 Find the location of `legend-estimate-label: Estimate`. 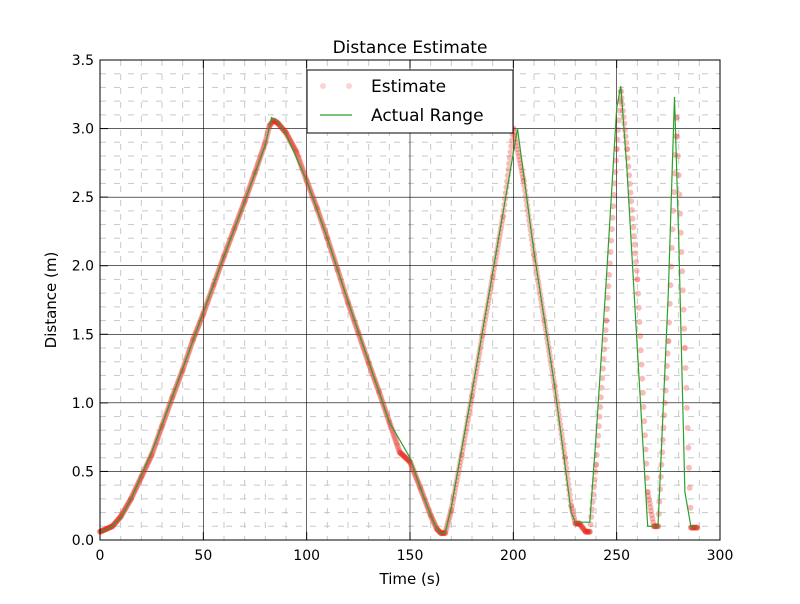

legend-estimate-label: Estimate is located at coordinates (408, 87).